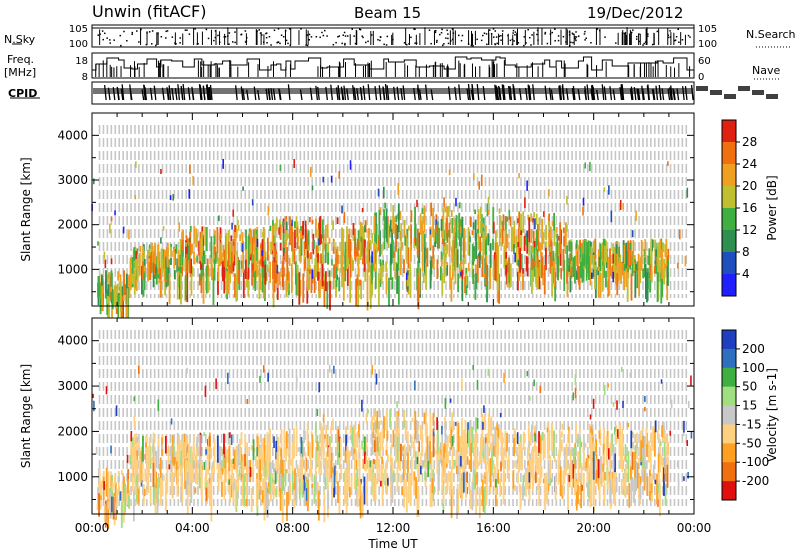 The height and width of the screenshot is (554, 800). What do you see at coordinates (752, 443) in the screenshot?
I see `velocity-colorbar-tick-label: -50` at bounding box center [752, 443].